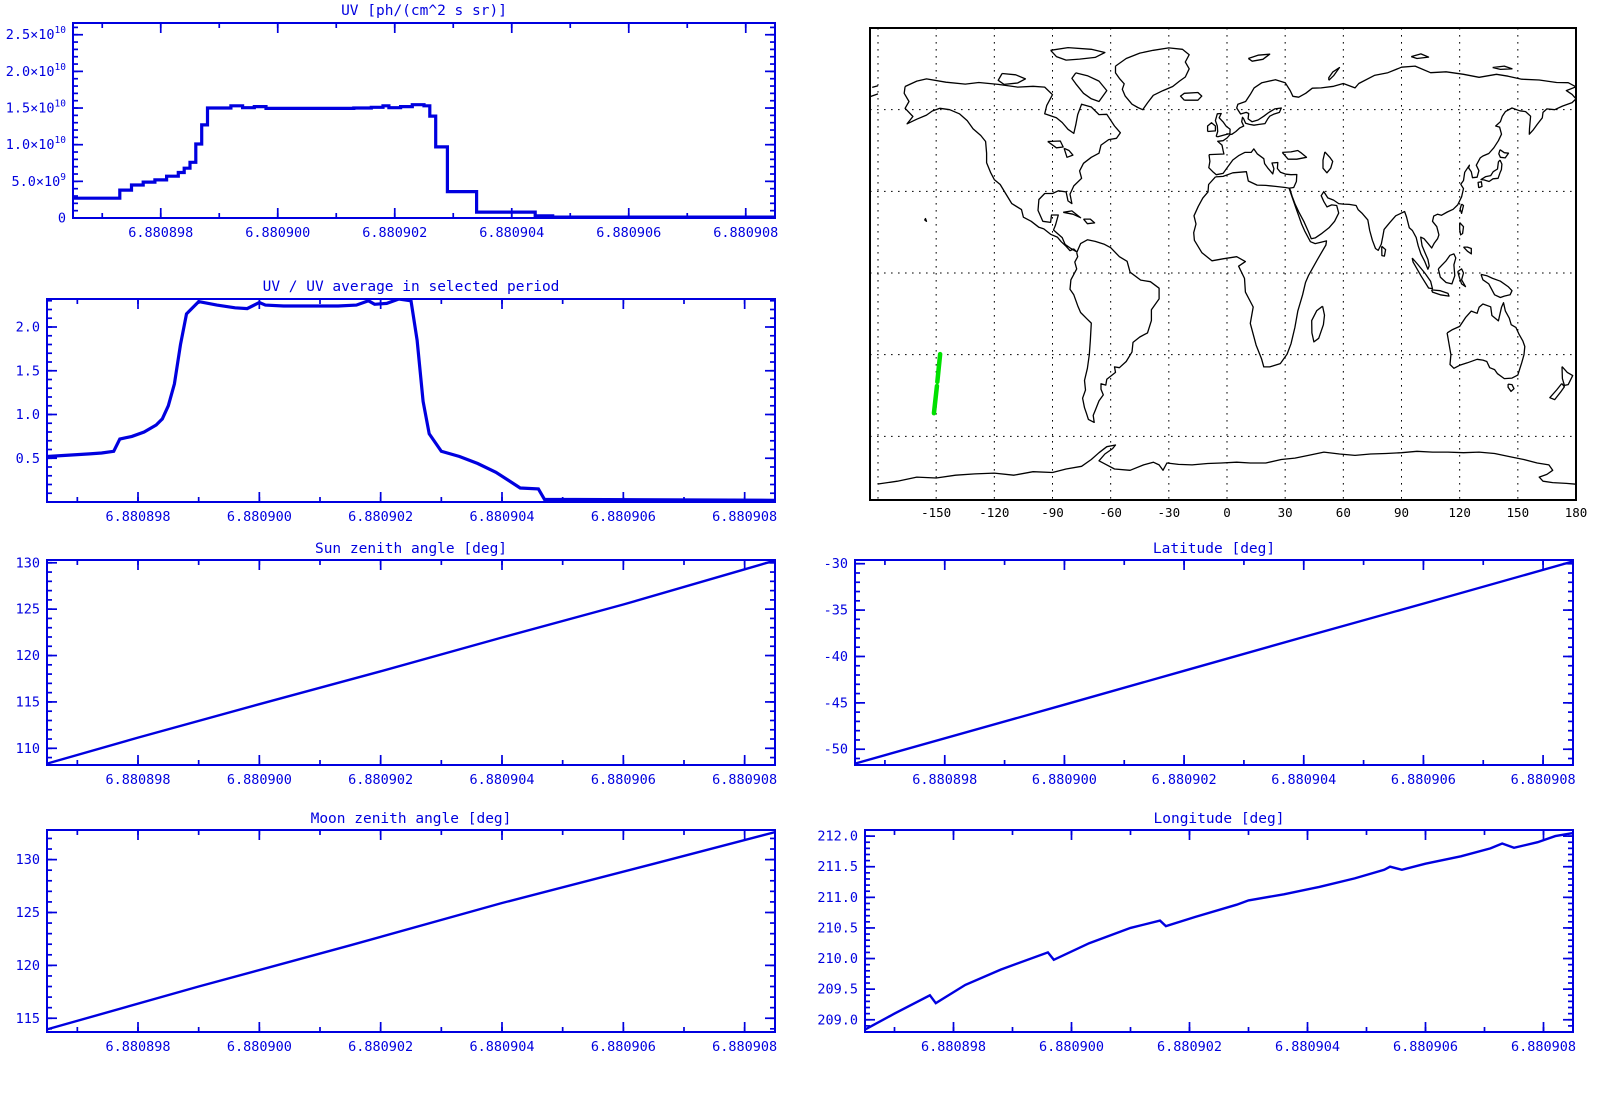  What do you see at coordinates (411, 400) in the screenshot?
I see `uv-ratio-chart-curve` at bounding box center [411, 400].